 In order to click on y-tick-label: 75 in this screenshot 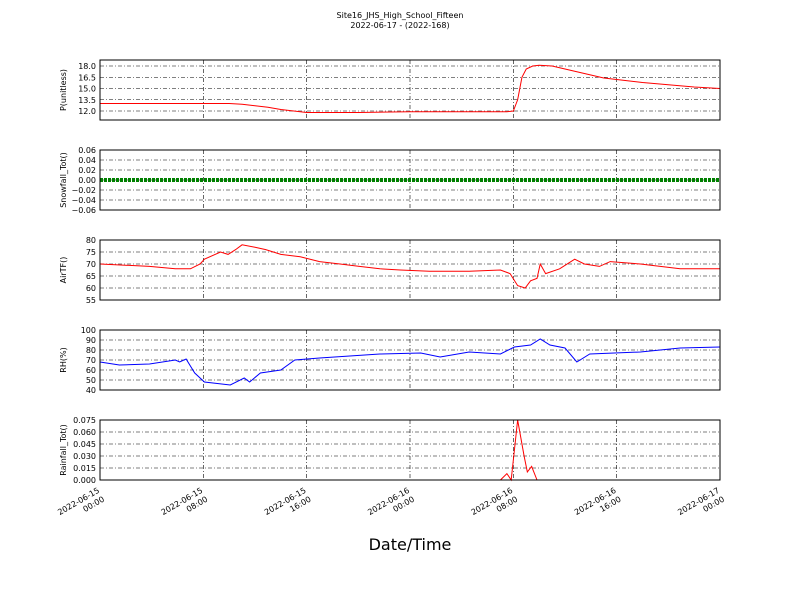, I will do `click(91, 252)`.